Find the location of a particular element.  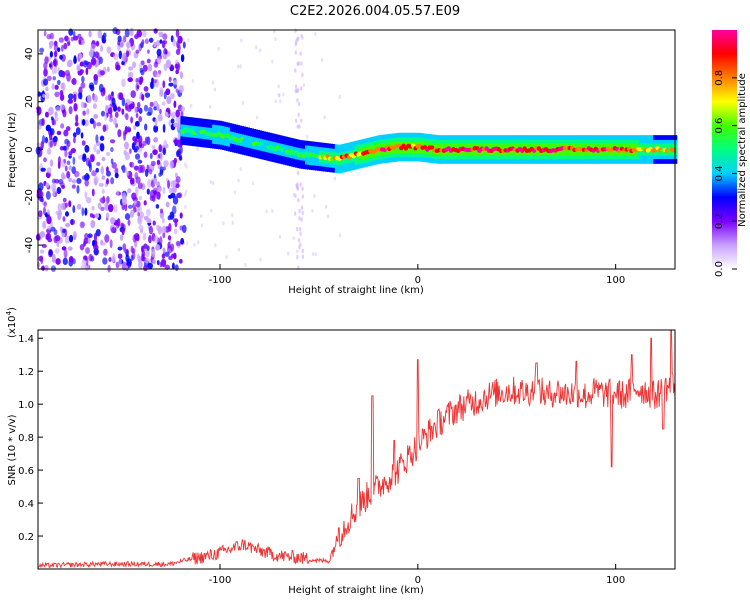

spectrogram-xtick-label: 100 is located at coordinates (615, 280).